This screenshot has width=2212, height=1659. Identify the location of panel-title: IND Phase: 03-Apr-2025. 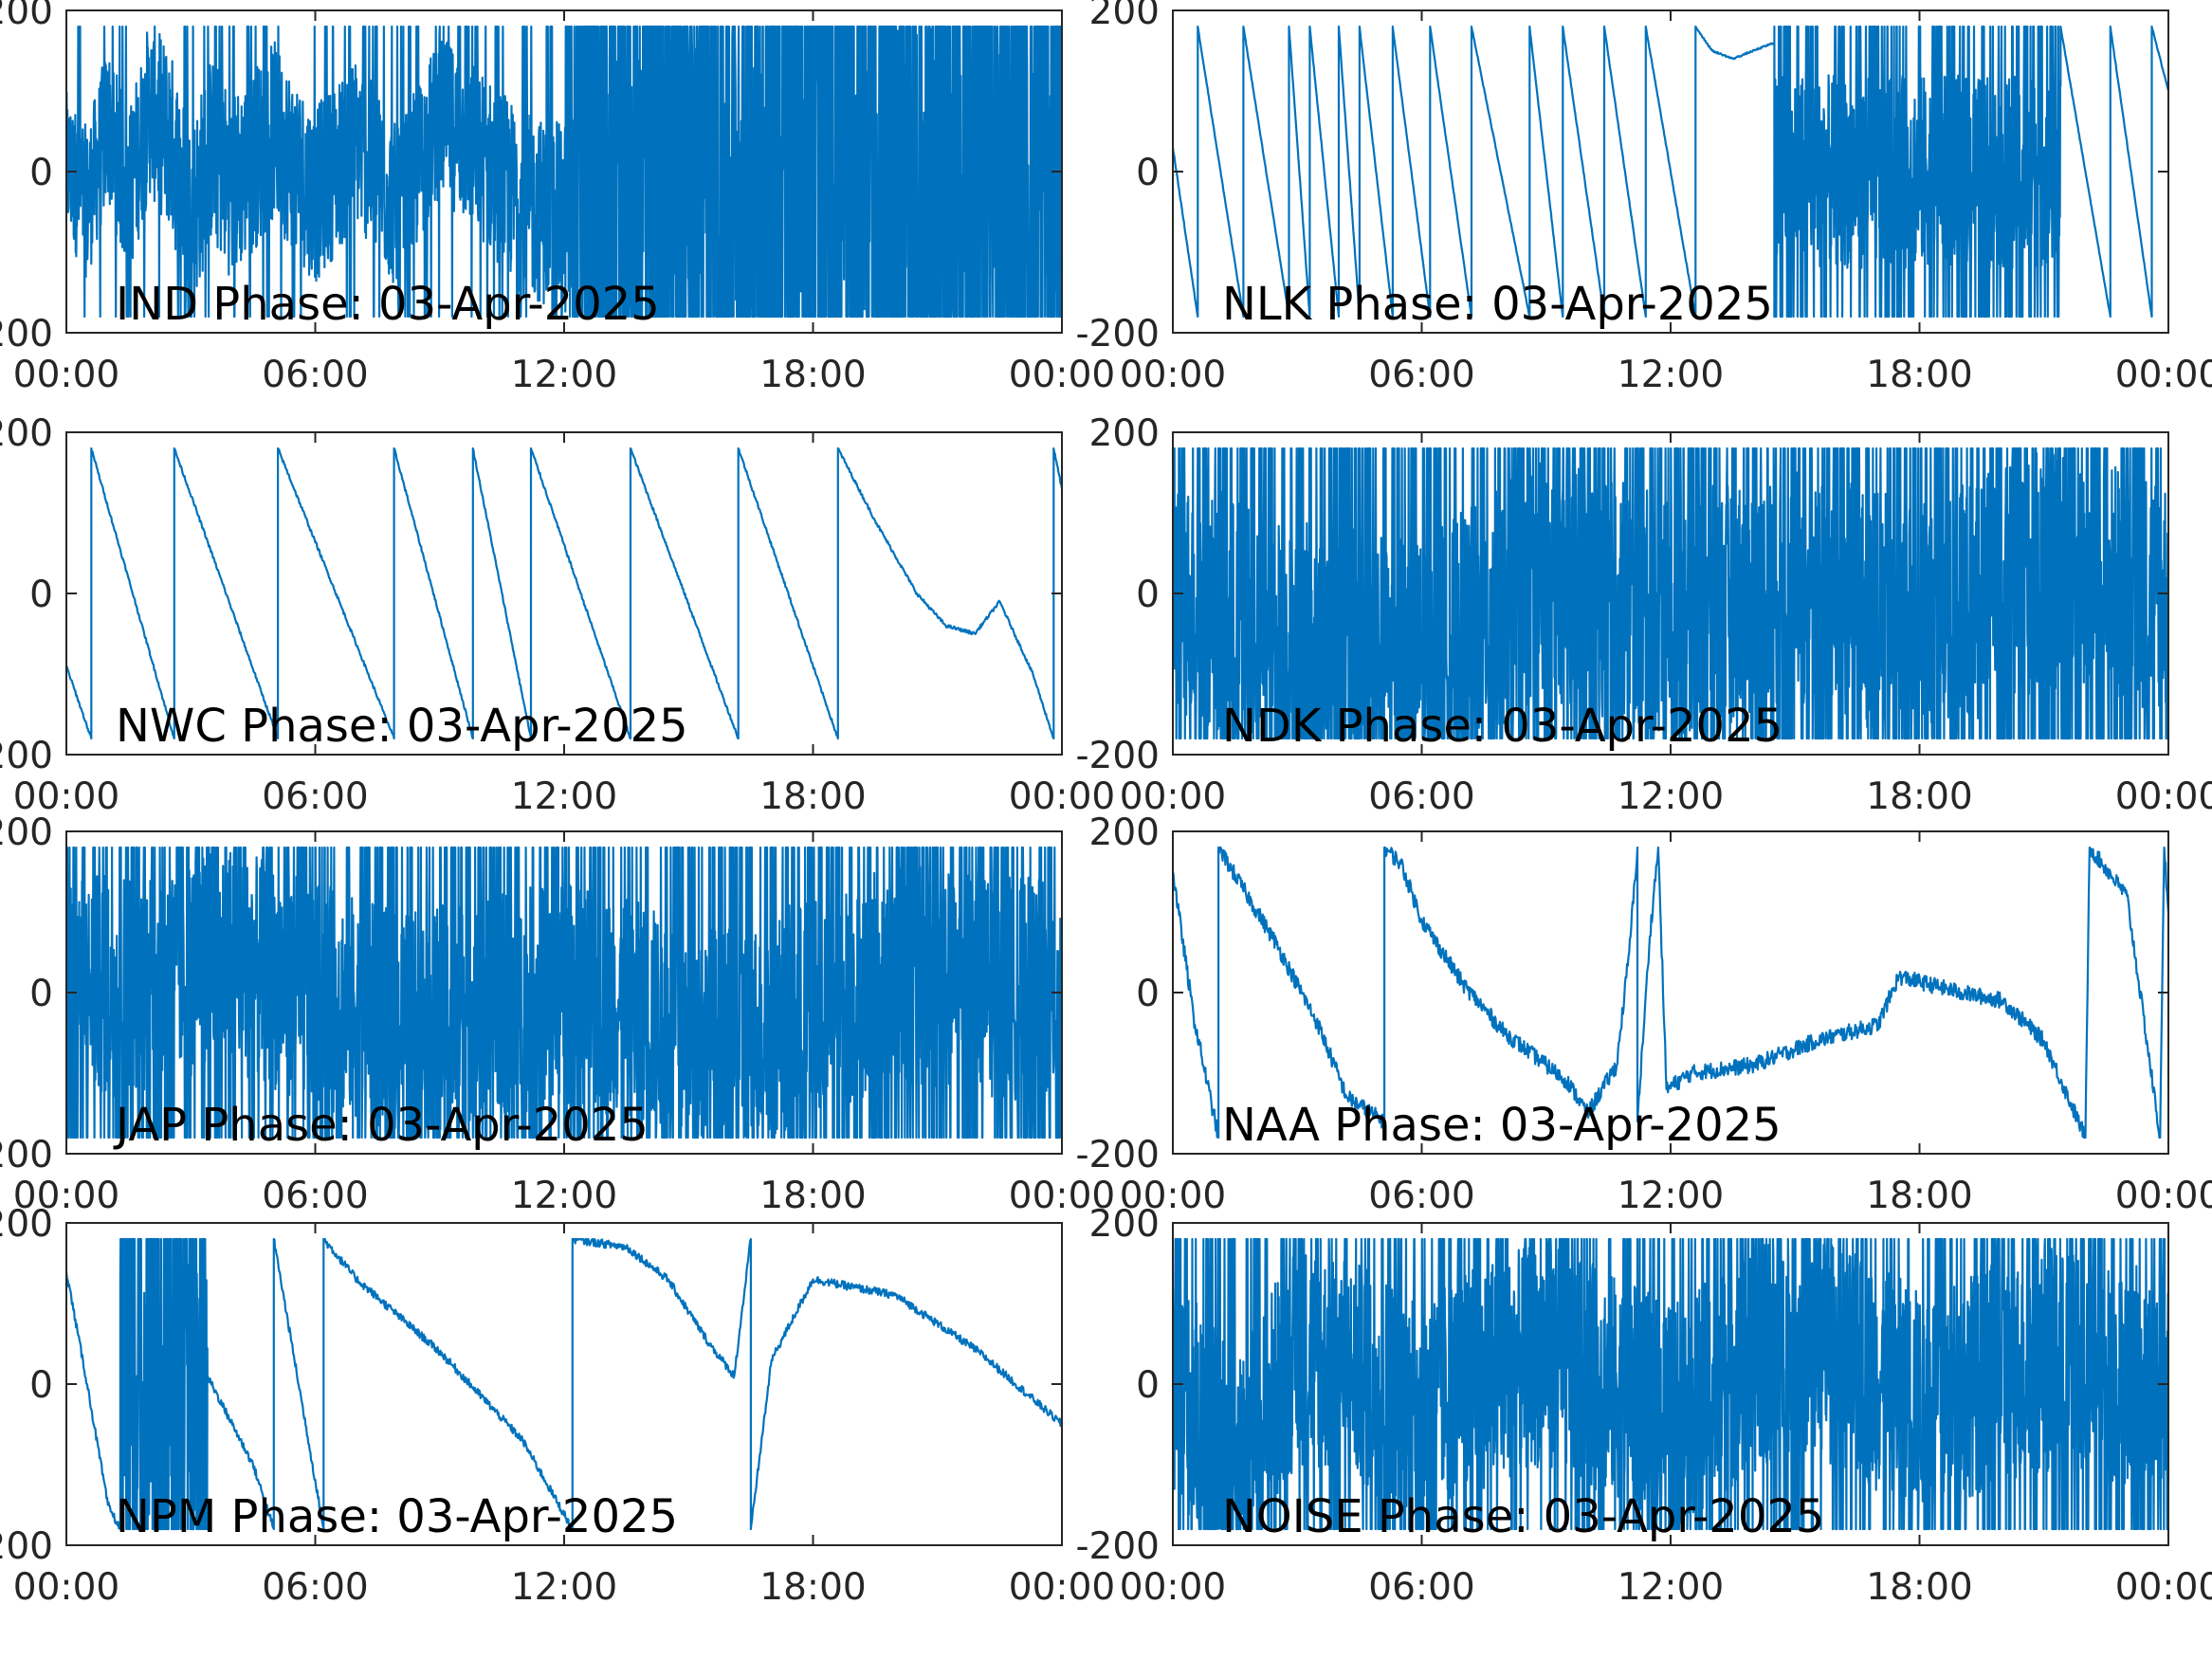
(388, 304).